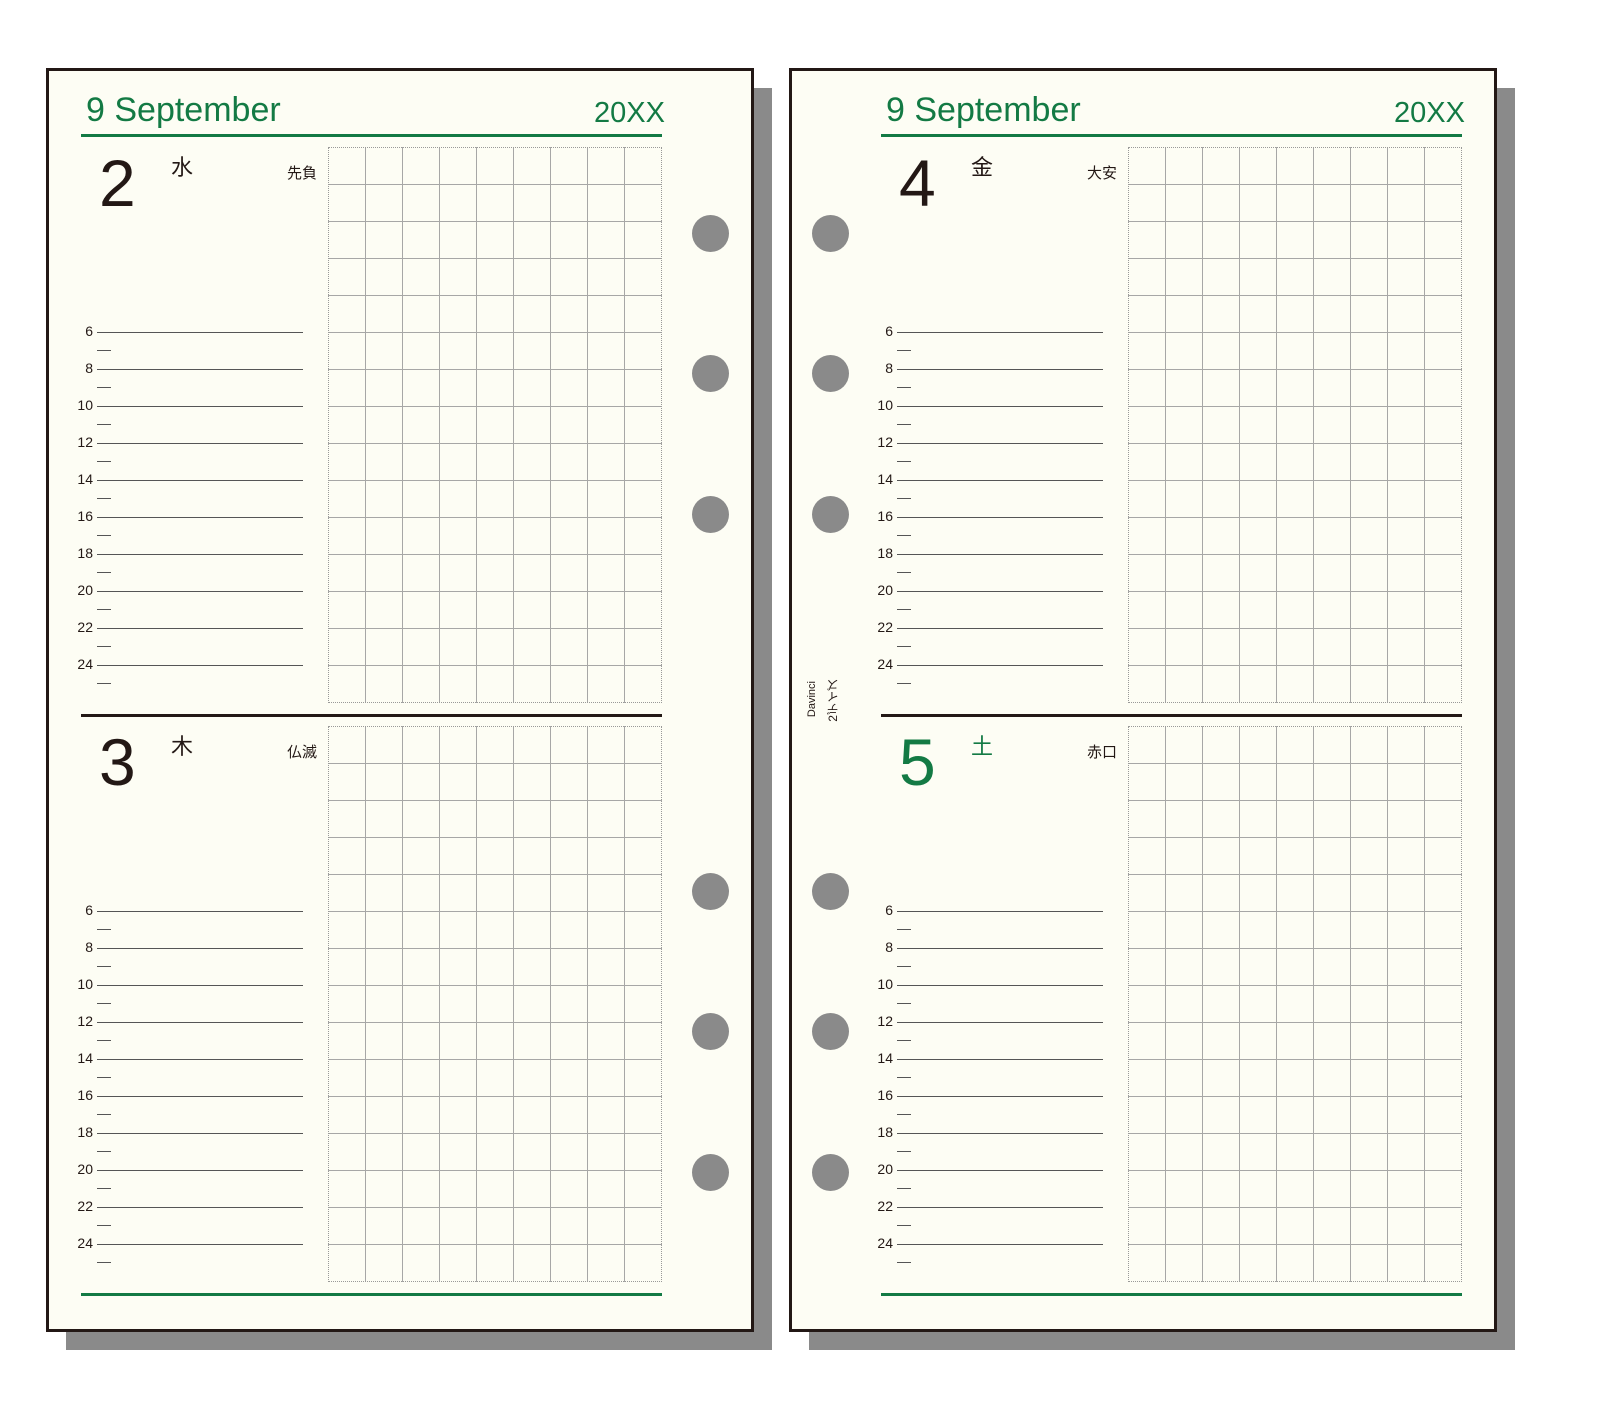 Image resolution: width=1600 pixels, height=1427 pixels. What do you see at coordinates (833, 700) in the screenshot?
I see `product-name: 2デイズ` at bounding box center [833, 700].